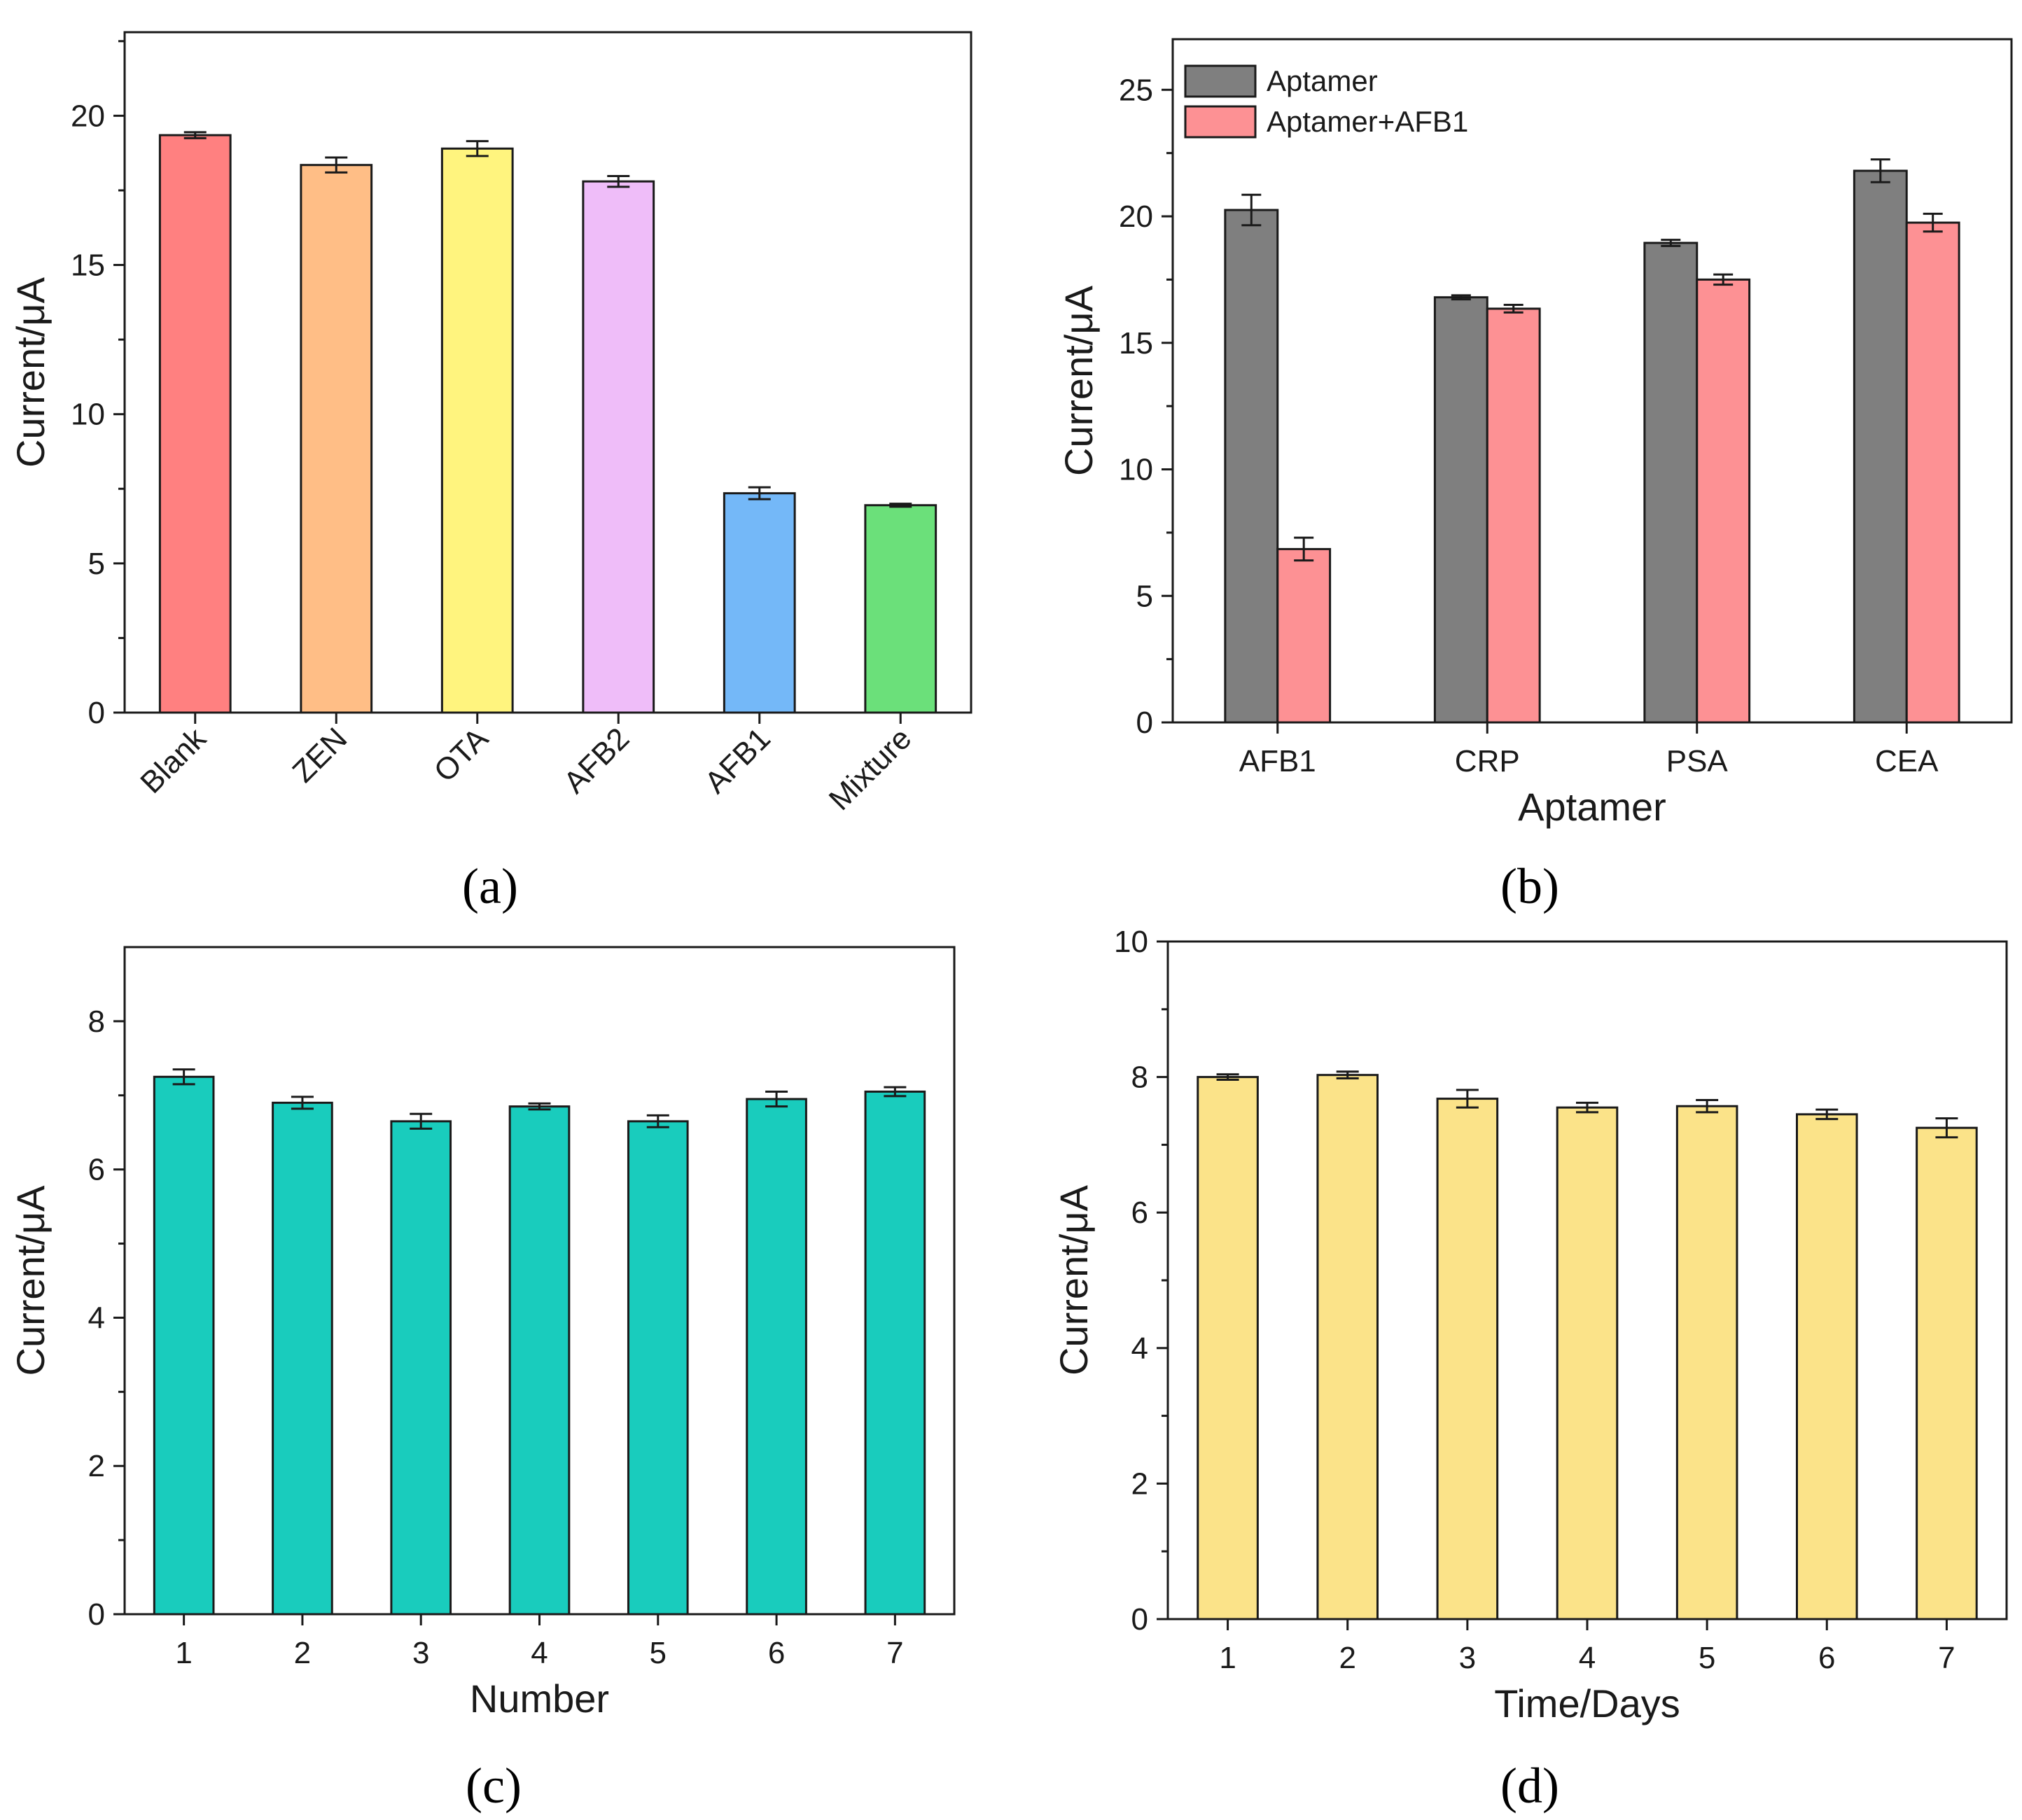 This screenshot has width=2022, height=1820. What do you see at coordinates (1488, 761) in the screenshot?
I see `x-tick-label: CRP` at bounding box center [1488, 761].